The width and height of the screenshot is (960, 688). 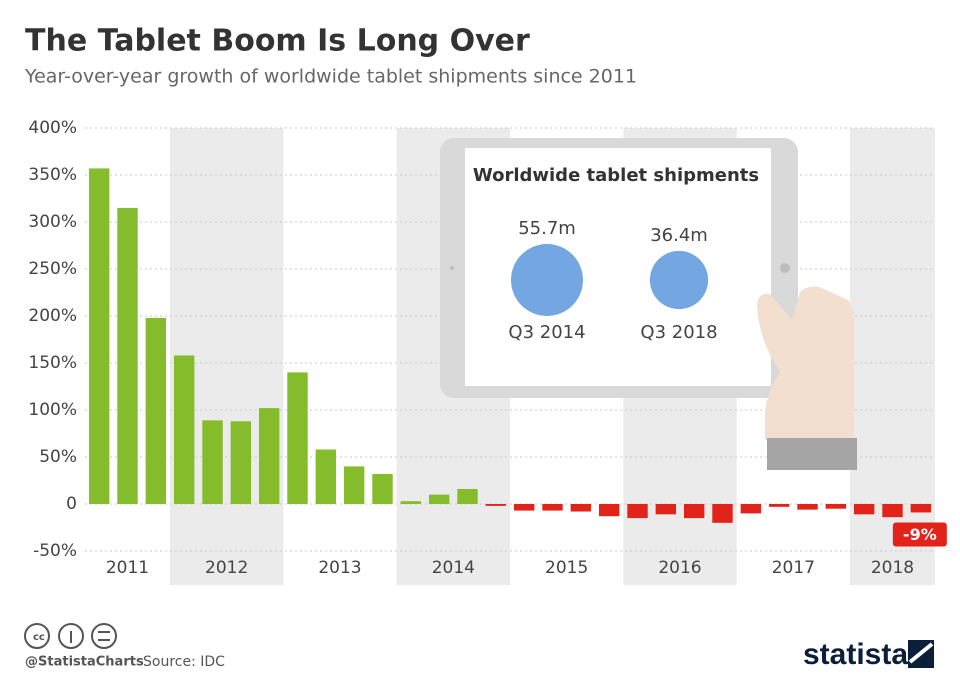 What do you see at coordinates (547, 228) in the screenshot?
I see `bubble-value-label: 55.7m` at bounding box center [547, 228].